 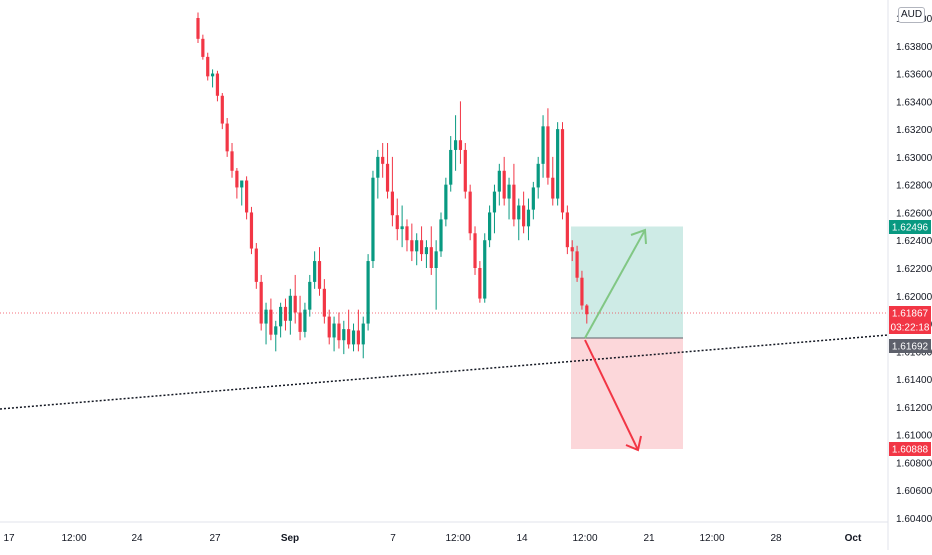 I want to click on x-tick-label: 17, so click(x=9, y=538).